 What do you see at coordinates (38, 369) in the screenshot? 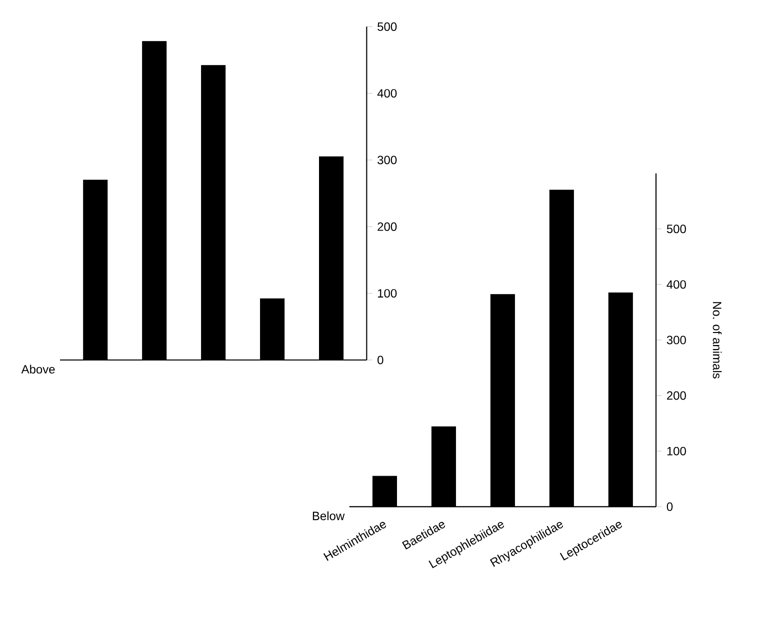
I see `text: Above` at bounding box center [38, 369].